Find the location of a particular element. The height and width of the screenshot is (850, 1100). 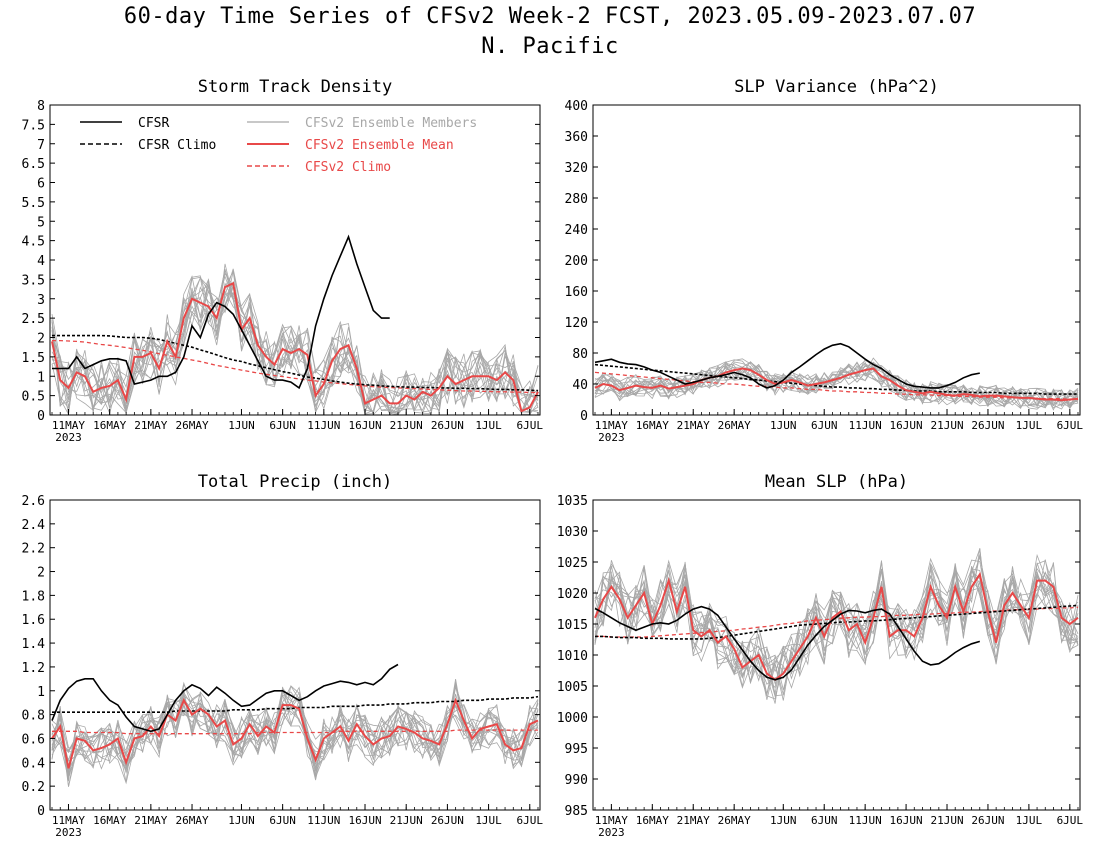

panel-title: Storm Track Density is located at coordinates (295, 87).